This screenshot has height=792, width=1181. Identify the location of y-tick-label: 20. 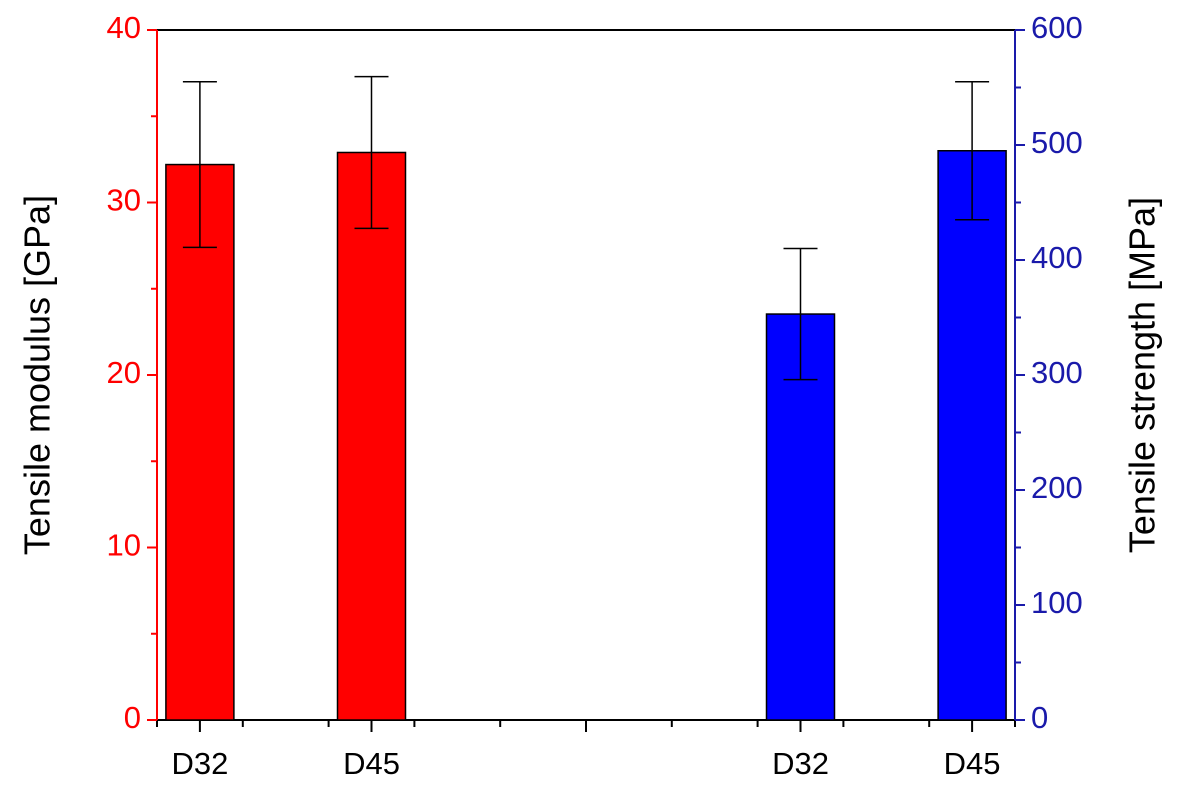
(124, 372).